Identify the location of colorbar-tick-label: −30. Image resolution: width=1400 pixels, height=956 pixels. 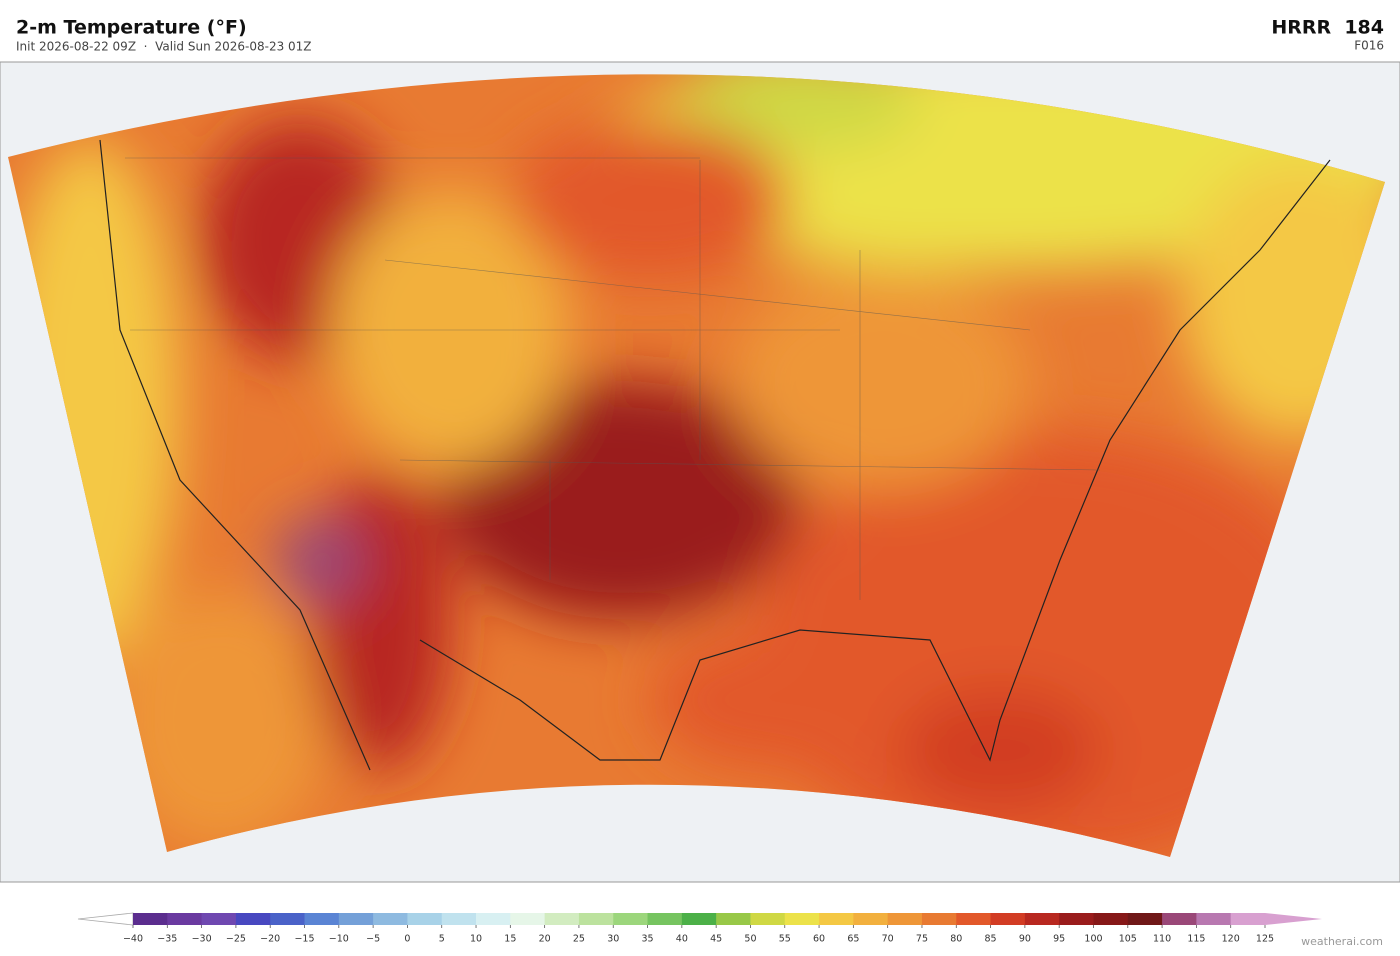
(202, 939).